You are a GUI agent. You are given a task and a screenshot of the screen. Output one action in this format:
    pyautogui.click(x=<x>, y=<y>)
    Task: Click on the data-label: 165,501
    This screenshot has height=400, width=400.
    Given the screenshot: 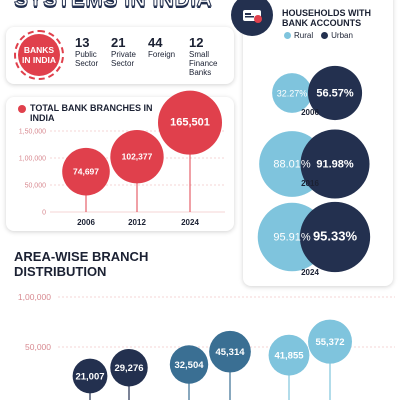 What is the action you would take?
    pyautogui.click(x=190, y=123)
    